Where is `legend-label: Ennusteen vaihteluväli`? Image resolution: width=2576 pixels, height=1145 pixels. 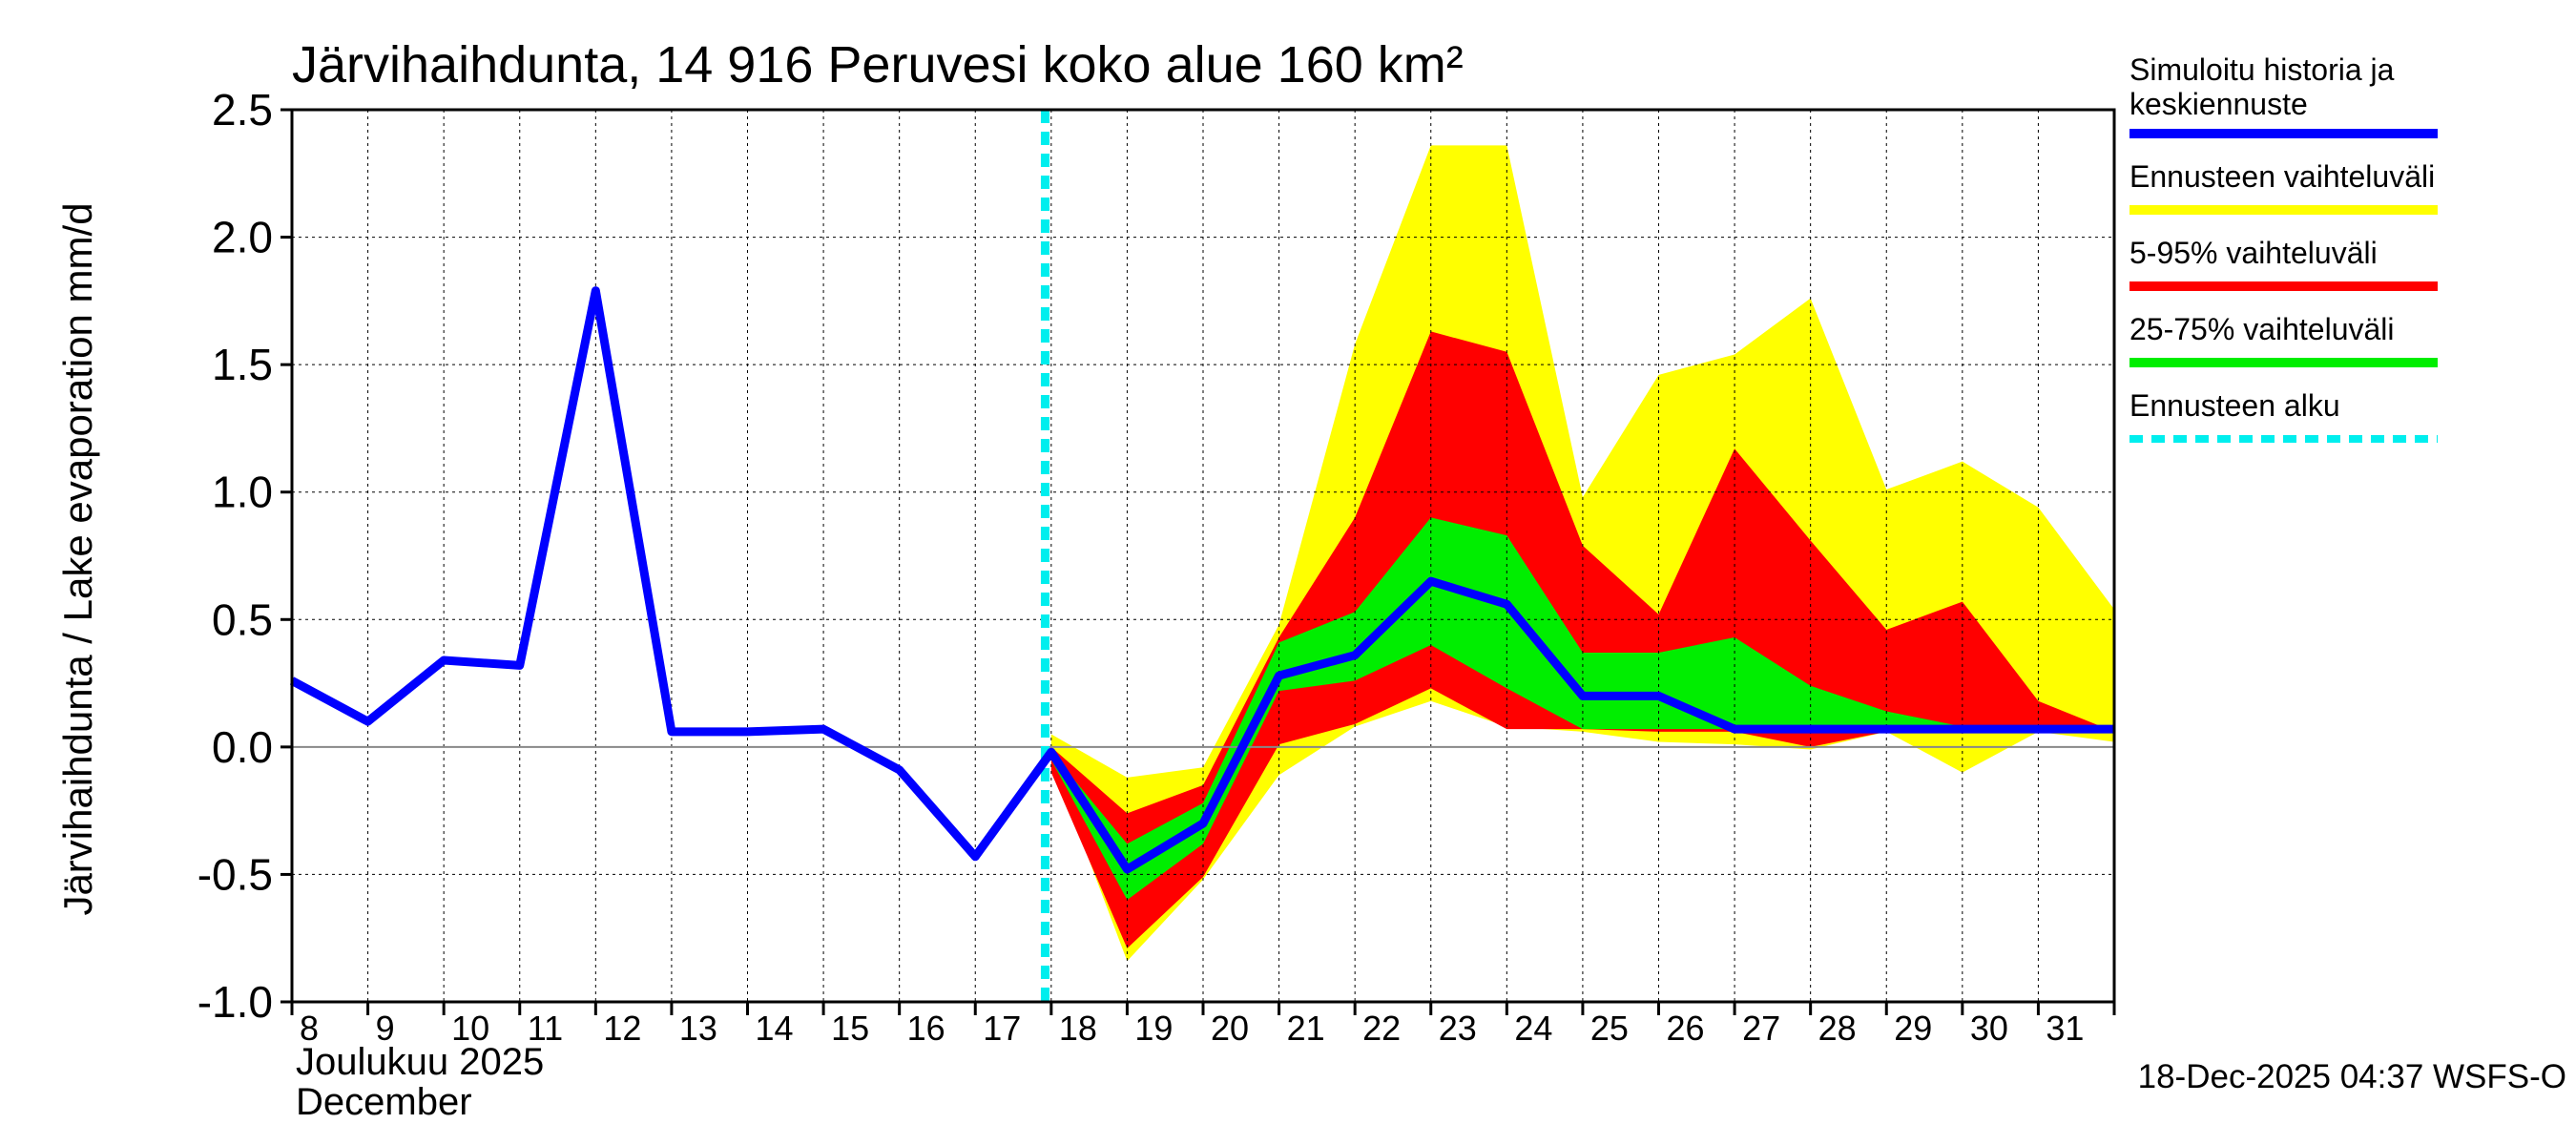 legend-label: Ennusteen vaihteluväli is located at coordinates (2282, 177).